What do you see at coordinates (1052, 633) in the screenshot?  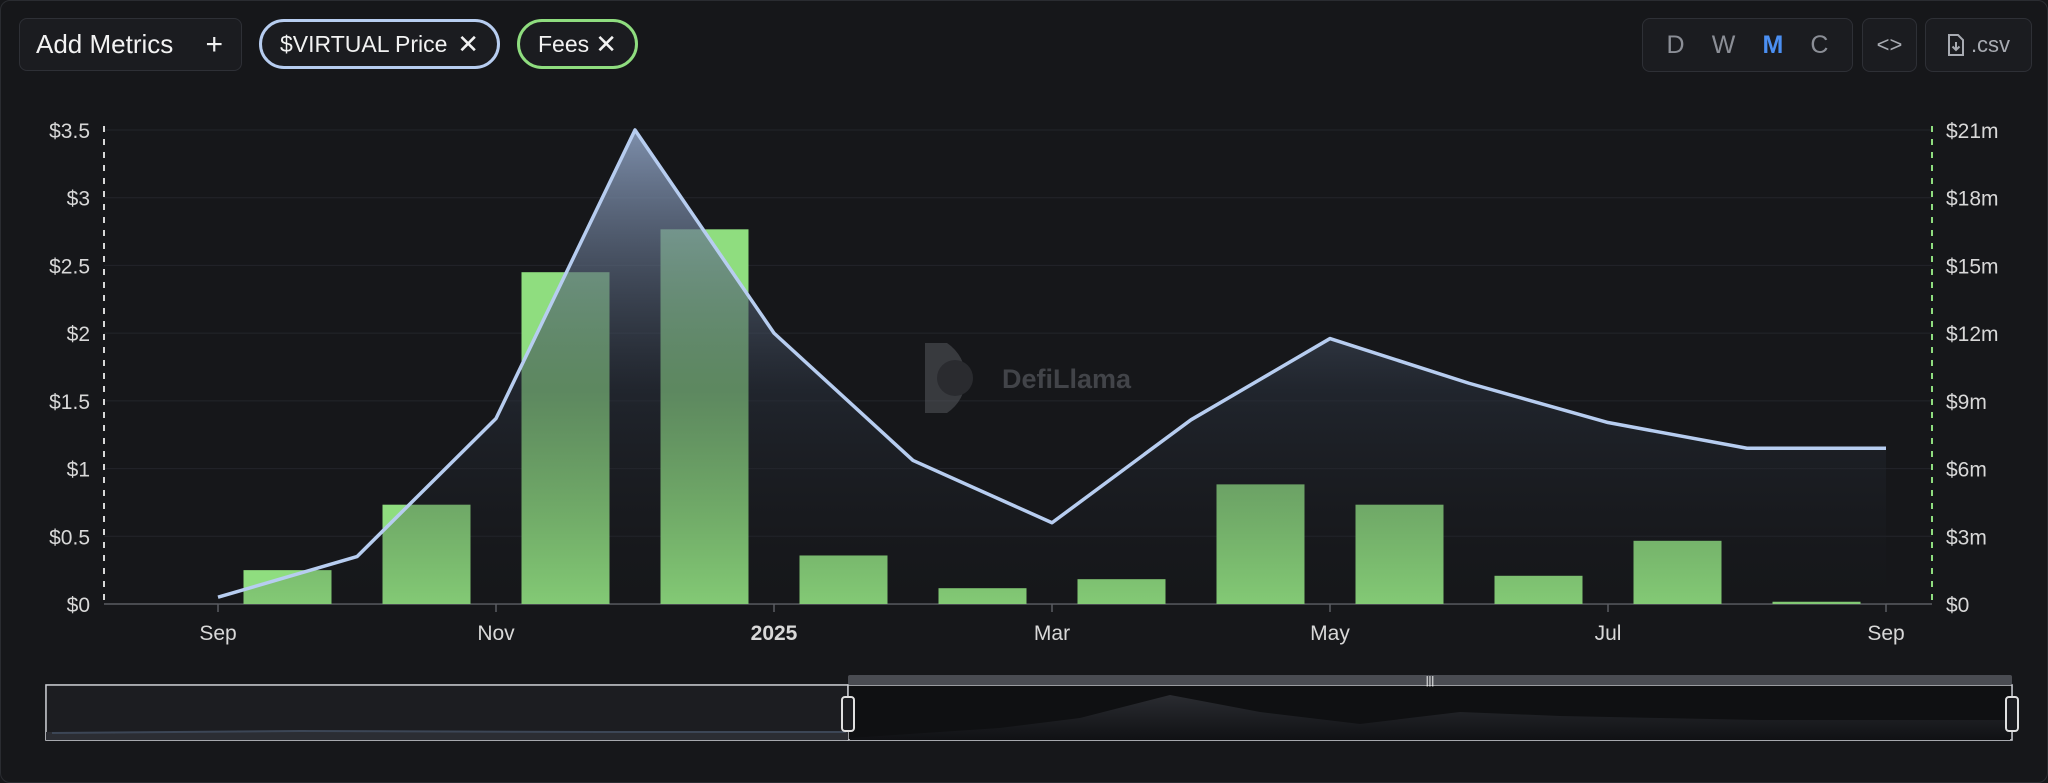 I see `x-tick-label: Mar` at bounding box center [1052, 633].